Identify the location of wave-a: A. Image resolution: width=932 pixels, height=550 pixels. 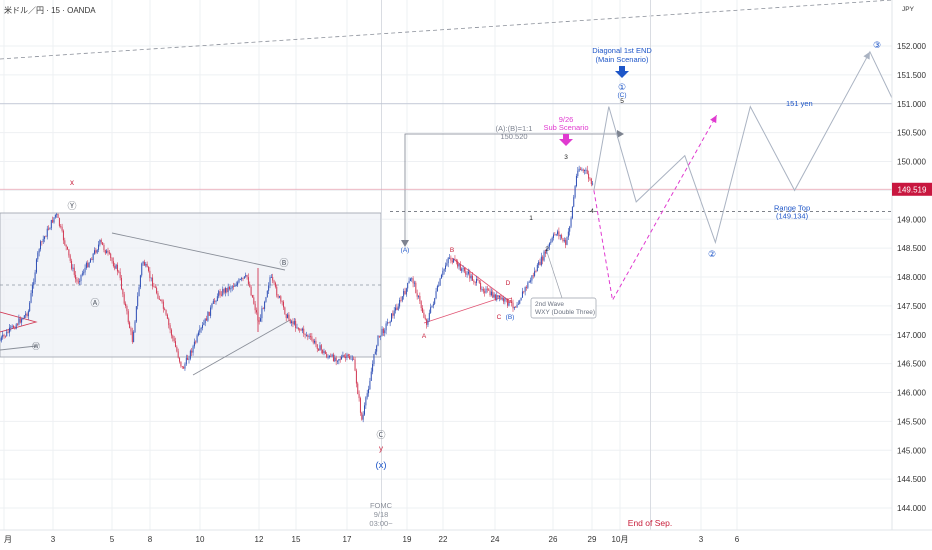
(424, 336).